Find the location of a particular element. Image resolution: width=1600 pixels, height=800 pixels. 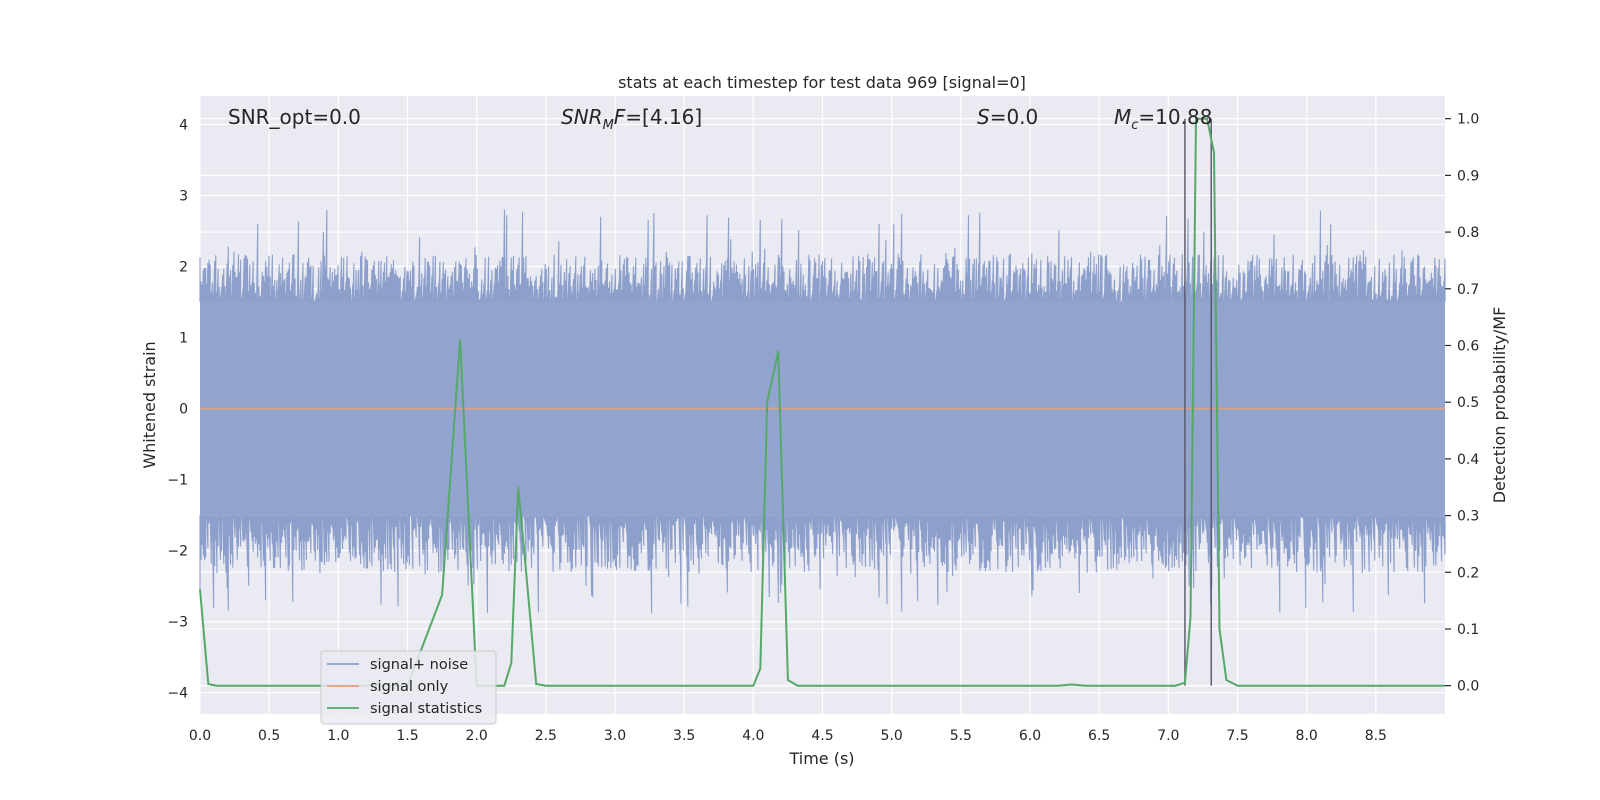

y-right-axis-ticks: 1.0 0.9 0.8 0.7 0.6 0.5 0.4 0.3 0.2 0.1 0.0 is located at coordinates (1462, 403).